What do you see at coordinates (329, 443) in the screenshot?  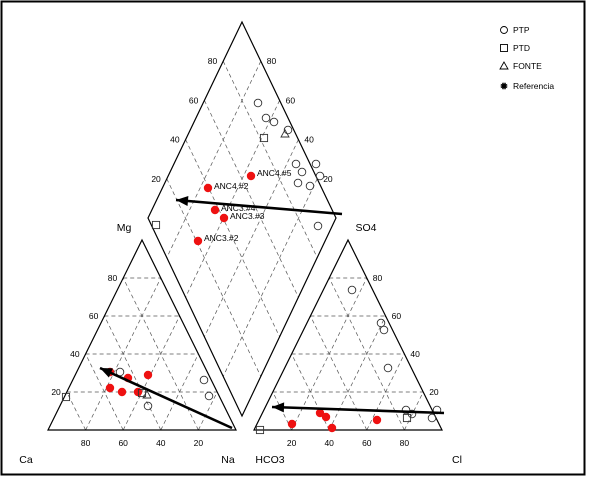 I see `anion-cl-tick-label: 40` at bounding box center [329, 443].